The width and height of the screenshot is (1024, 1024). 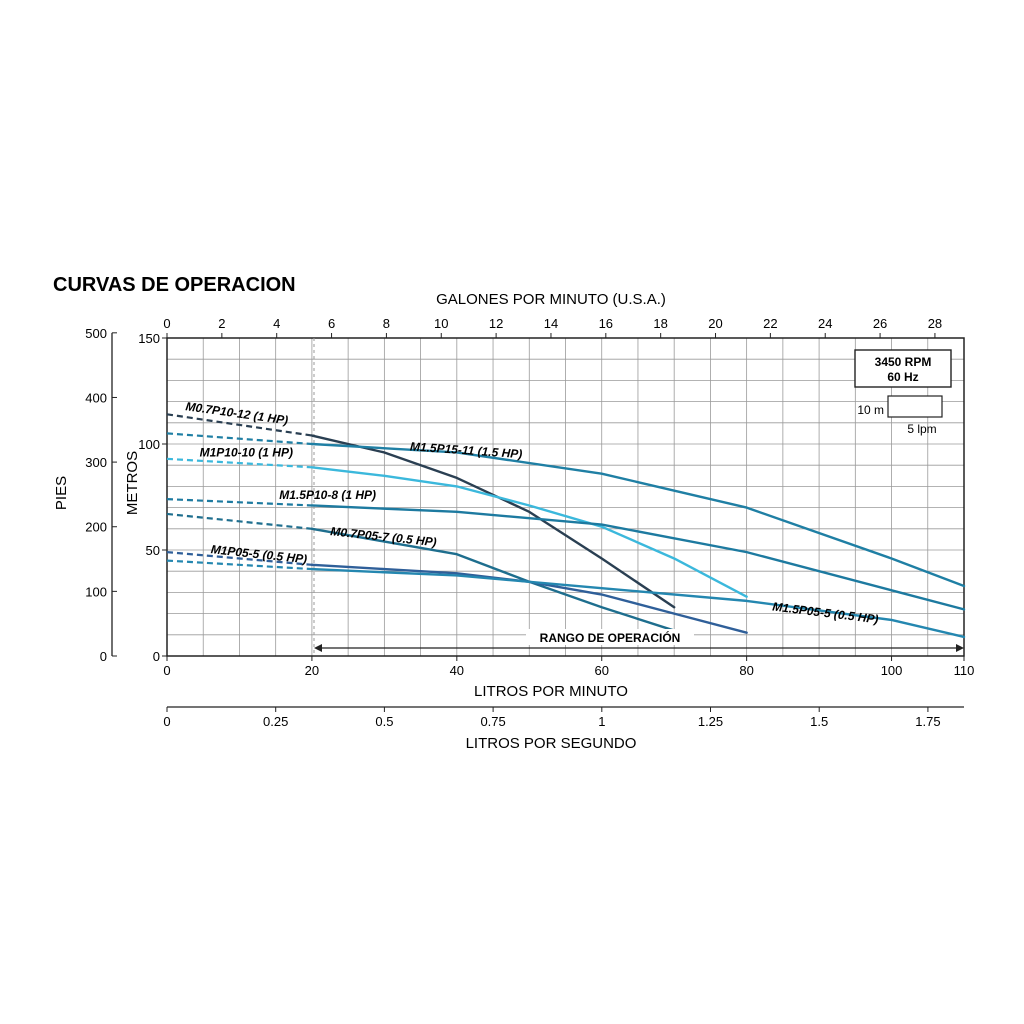 I want to click on scale-height-label: 10 m, so click(x=870, y=410).